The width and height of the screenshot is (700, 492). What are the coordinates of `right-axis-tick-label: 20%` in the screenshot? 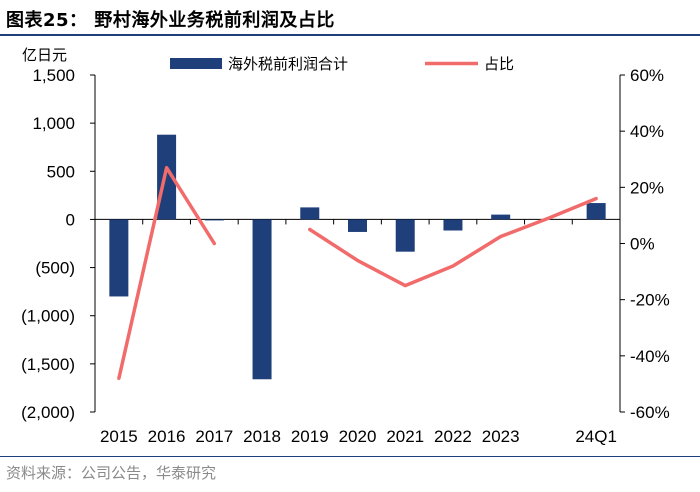 It's located at (647, 187).